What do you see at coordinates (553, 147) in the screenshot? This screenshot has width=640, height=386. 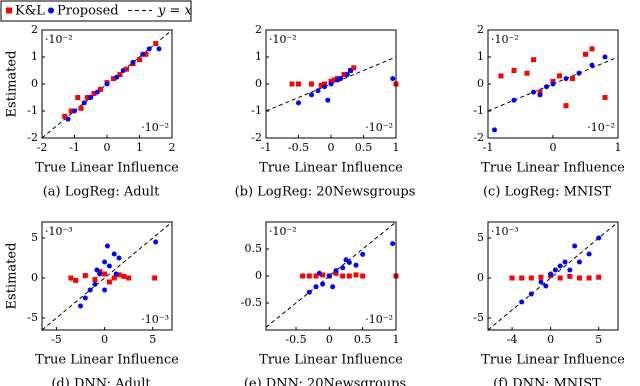 I see `x-tick-label: 0` at bounding box center [553, 147].